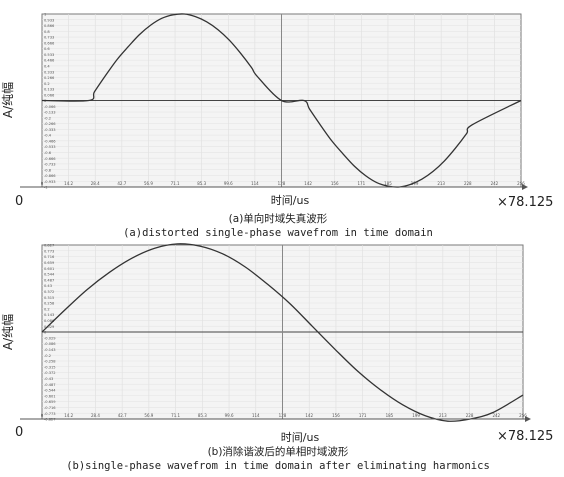 Image resolution: width=564 pixels, height=477 pixels. What do you see at coordinates (48, 136) in the screenshot?
I see `y-tick-label: -0.4` at bounding box center [48, 136].